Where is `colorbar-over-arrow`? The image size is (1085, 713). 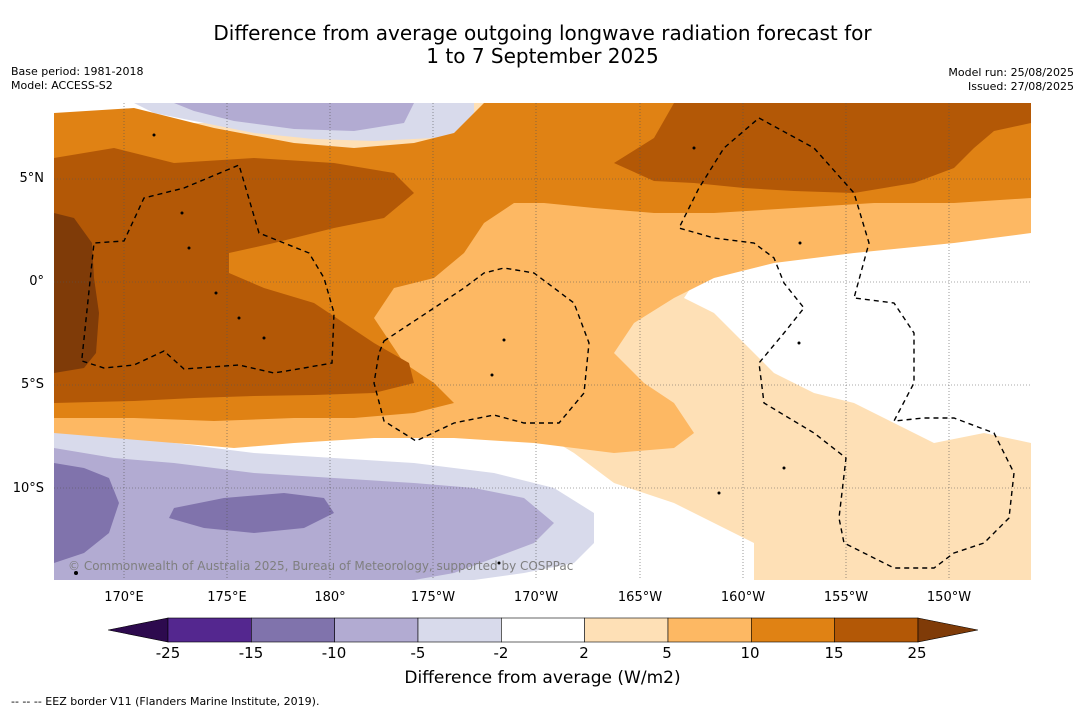
colorbar-over-arrow is located at coordinates (947, 630).